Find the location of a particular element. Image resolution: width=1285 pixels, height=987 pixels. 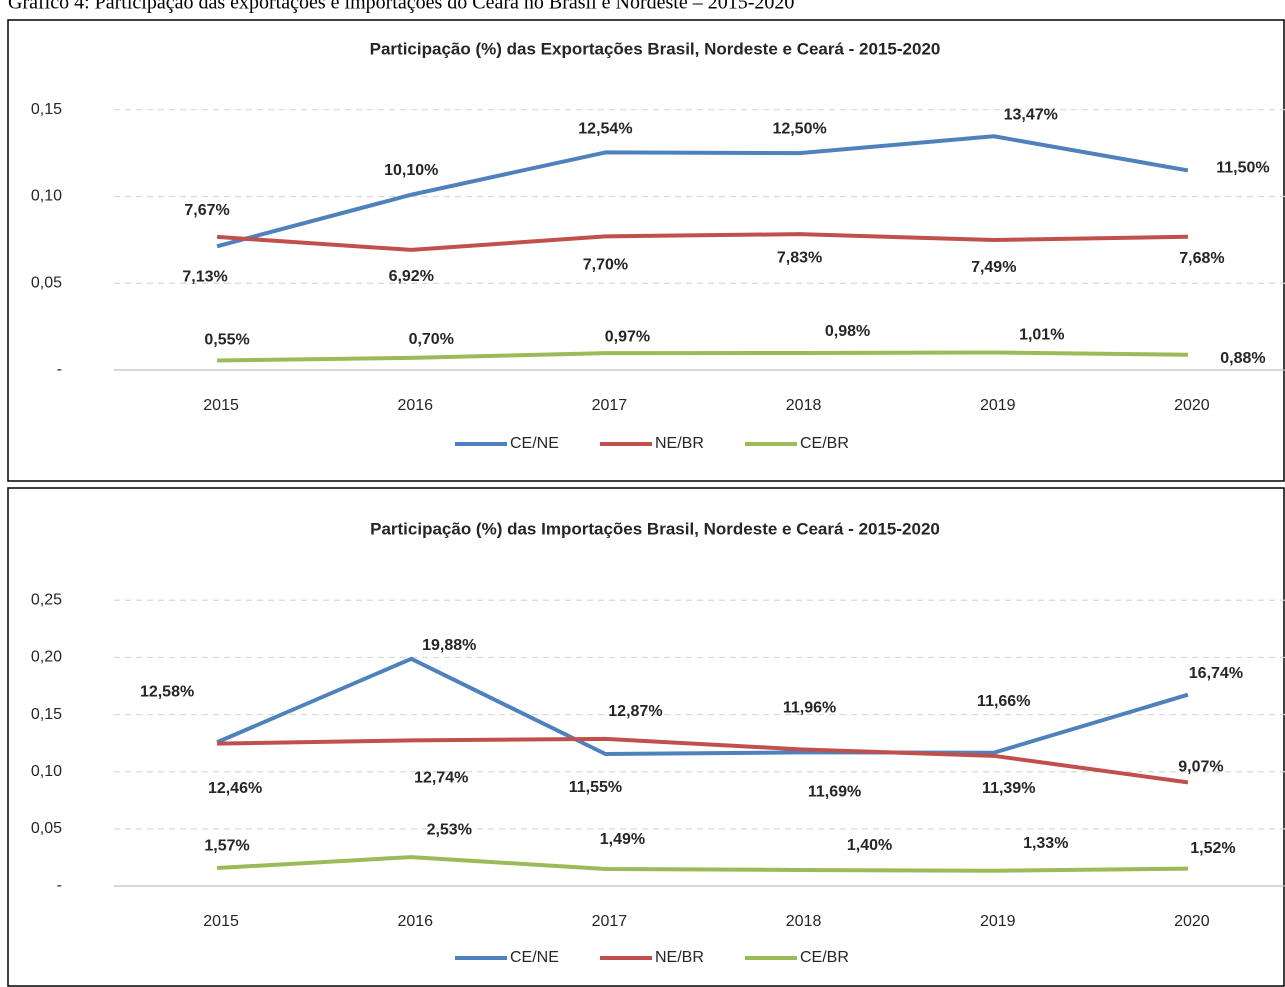

data-label: 11,66% is located at coordinates (1003, 701).